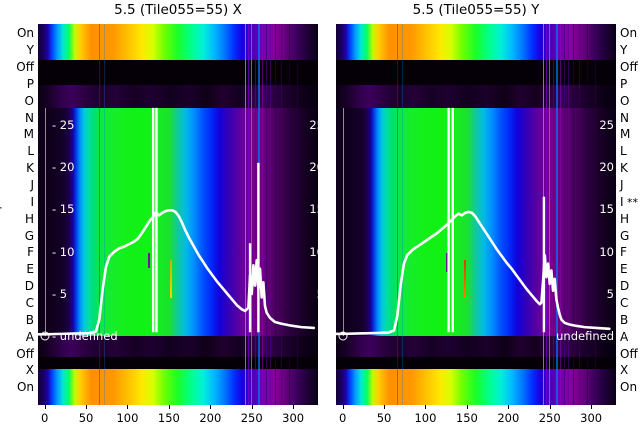  Describe the element at coordinates (476, 386) in the screenshot. I see `heatmap-band-on2` at that location.